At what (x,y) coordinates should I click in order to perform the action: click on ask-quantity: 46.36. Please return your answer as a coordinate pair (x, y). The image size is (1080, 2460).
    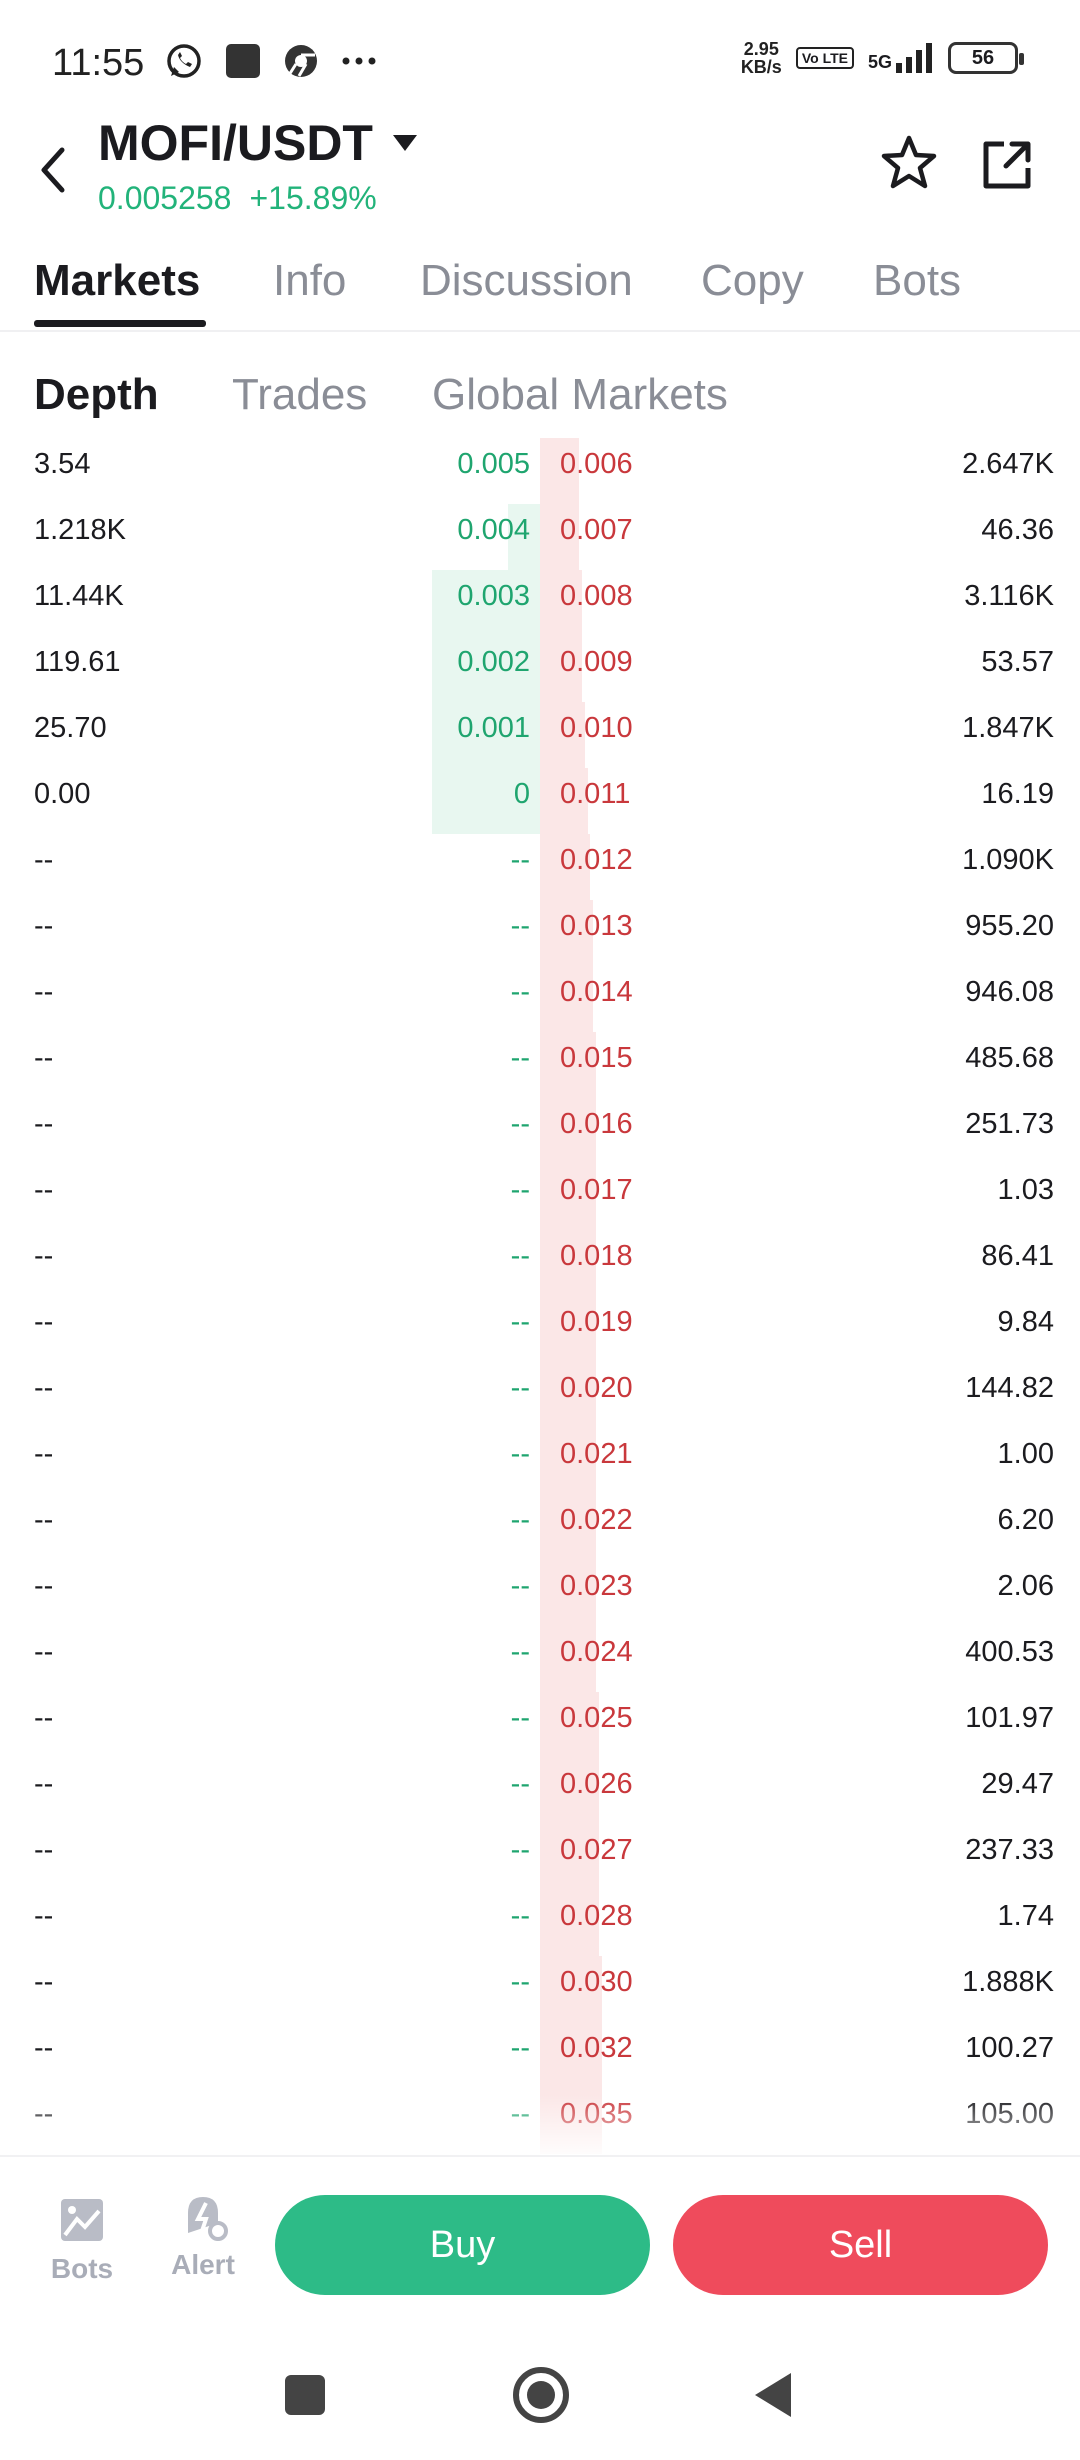
    Looking at the image, I should click on (1017, 530).